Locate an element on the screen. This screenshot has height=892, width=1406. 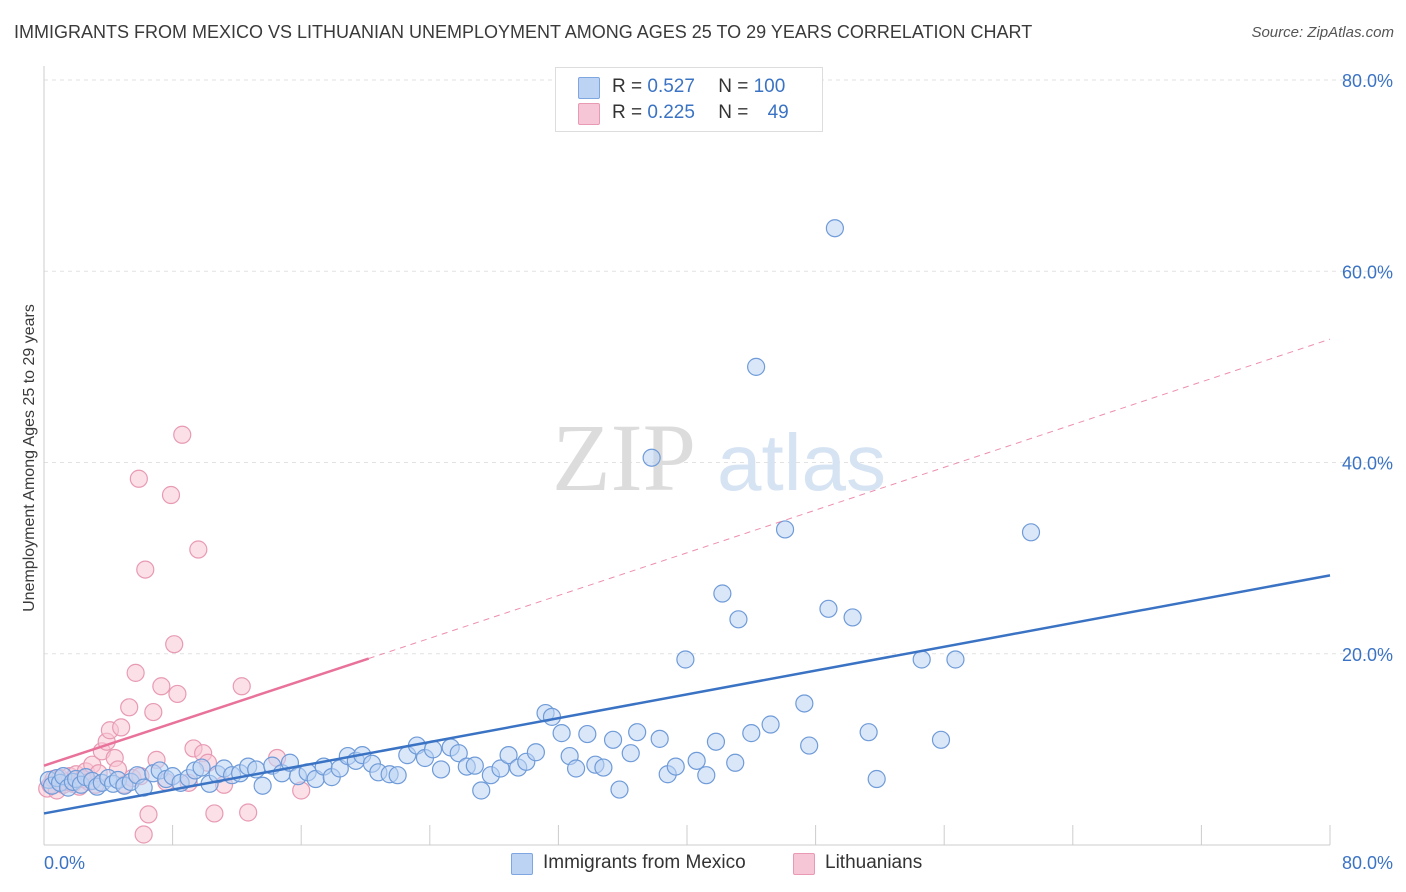
y-tick-label: 20.0% is located at coordinates (1367, 655).